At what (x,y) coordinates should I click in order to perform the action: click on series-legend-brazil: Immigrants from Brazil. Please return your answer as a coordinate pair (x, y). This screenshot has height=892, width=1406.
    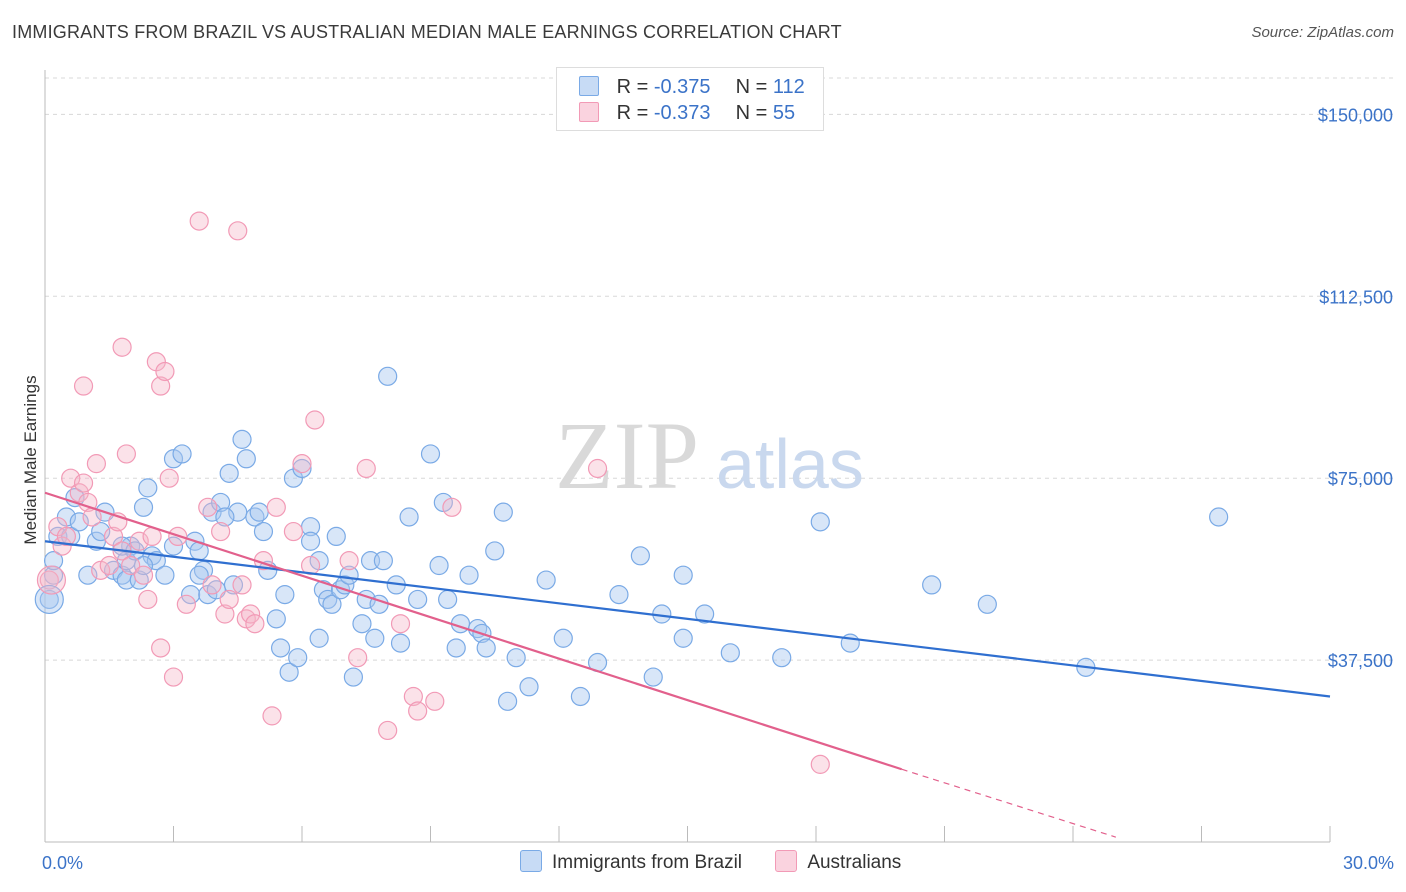
    Looking at the image, I should click on (631, 862).